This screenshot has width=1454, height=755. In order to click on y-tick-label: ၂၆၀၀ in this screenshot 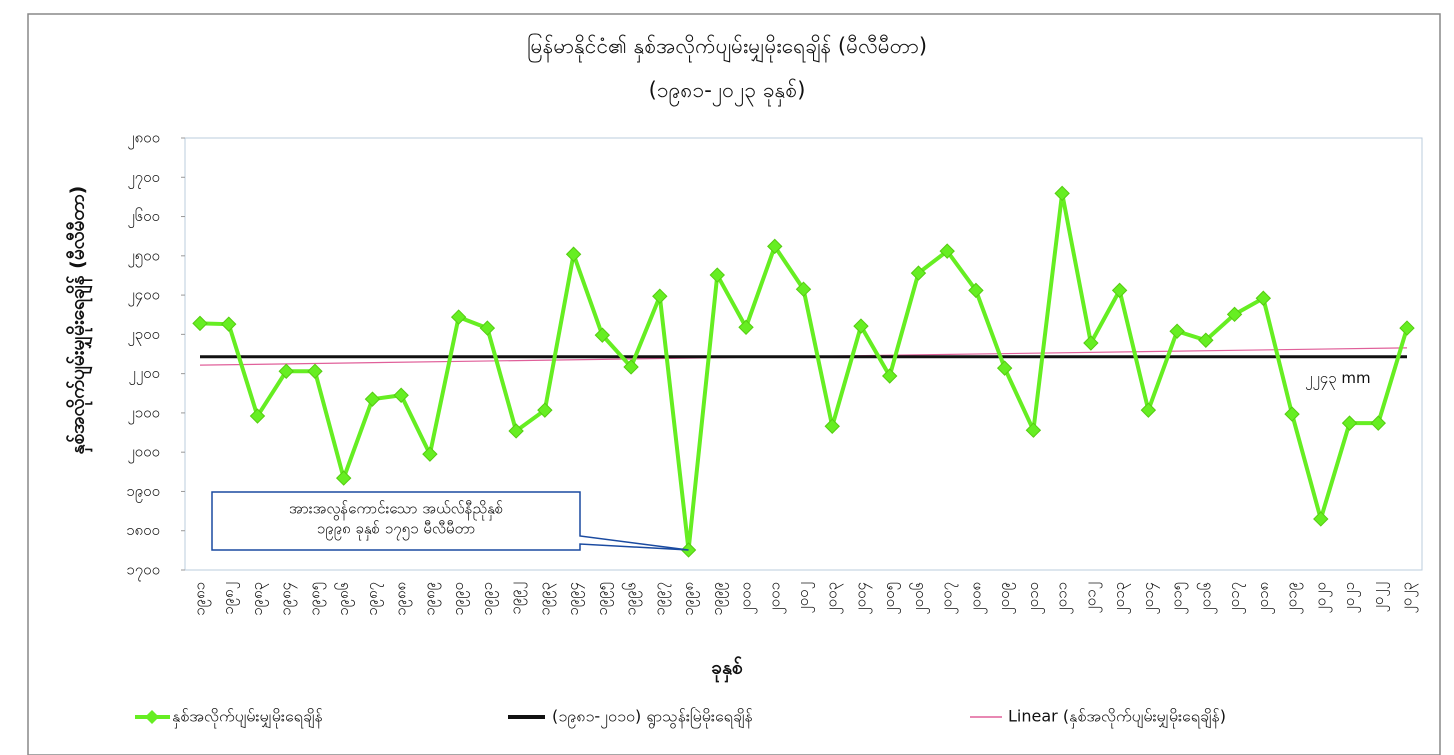, I will do `click(143, 217)`.